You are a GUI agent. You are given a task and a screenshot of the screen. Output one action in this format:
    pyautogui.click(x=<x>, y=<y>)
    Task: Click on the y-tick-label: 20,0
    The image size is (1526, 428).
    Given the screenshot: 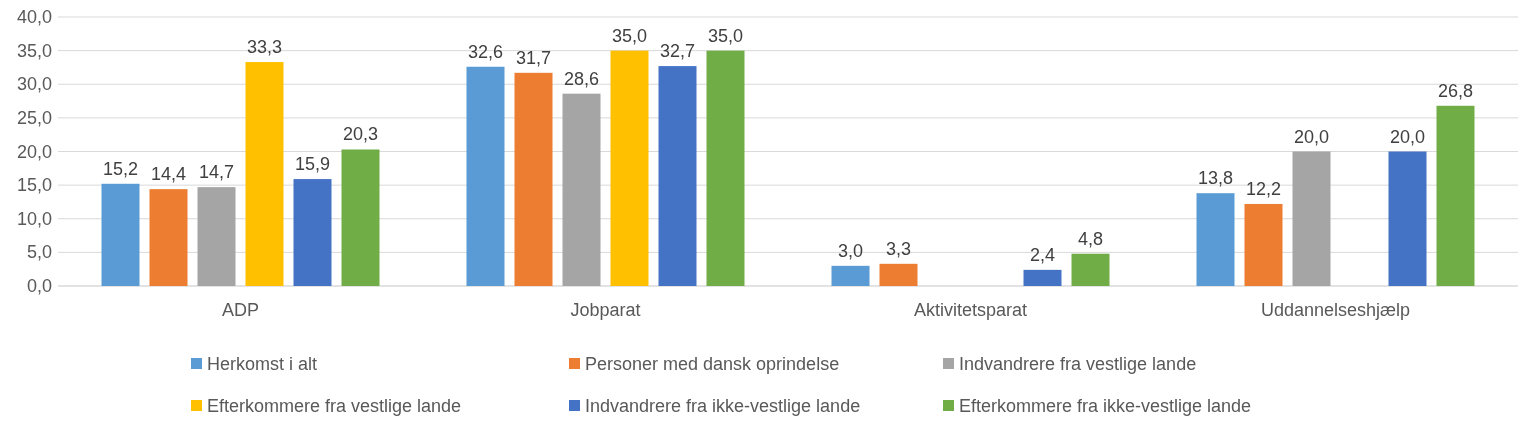 What is the action you would take?
    pyautogui.click(x=34, y=151)
    